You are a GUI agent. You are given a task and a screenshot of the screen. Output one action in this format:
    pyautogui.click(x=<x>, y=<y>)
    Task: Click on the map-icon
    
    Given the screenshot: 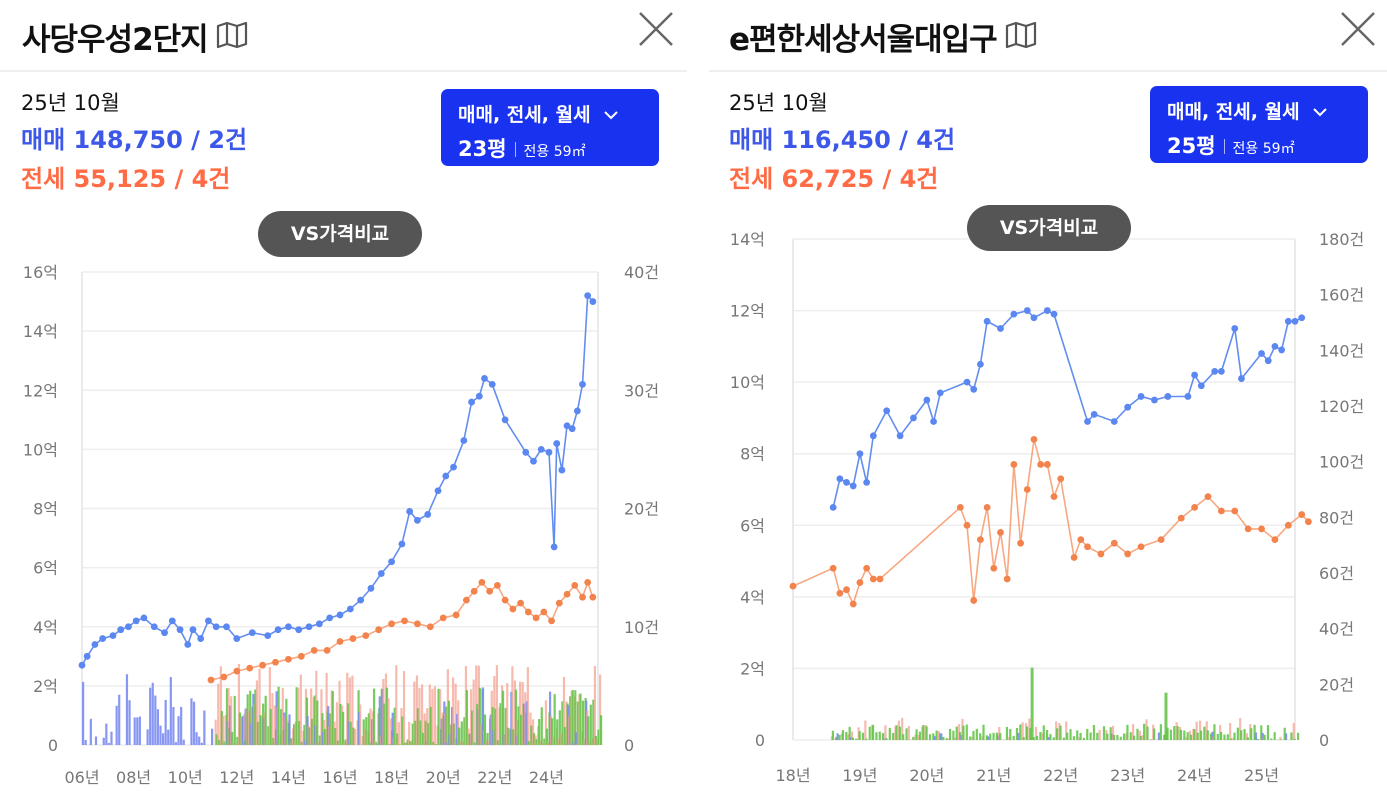 What is the action you would take?
    pyautogui.click(x=1021, y=39)
    